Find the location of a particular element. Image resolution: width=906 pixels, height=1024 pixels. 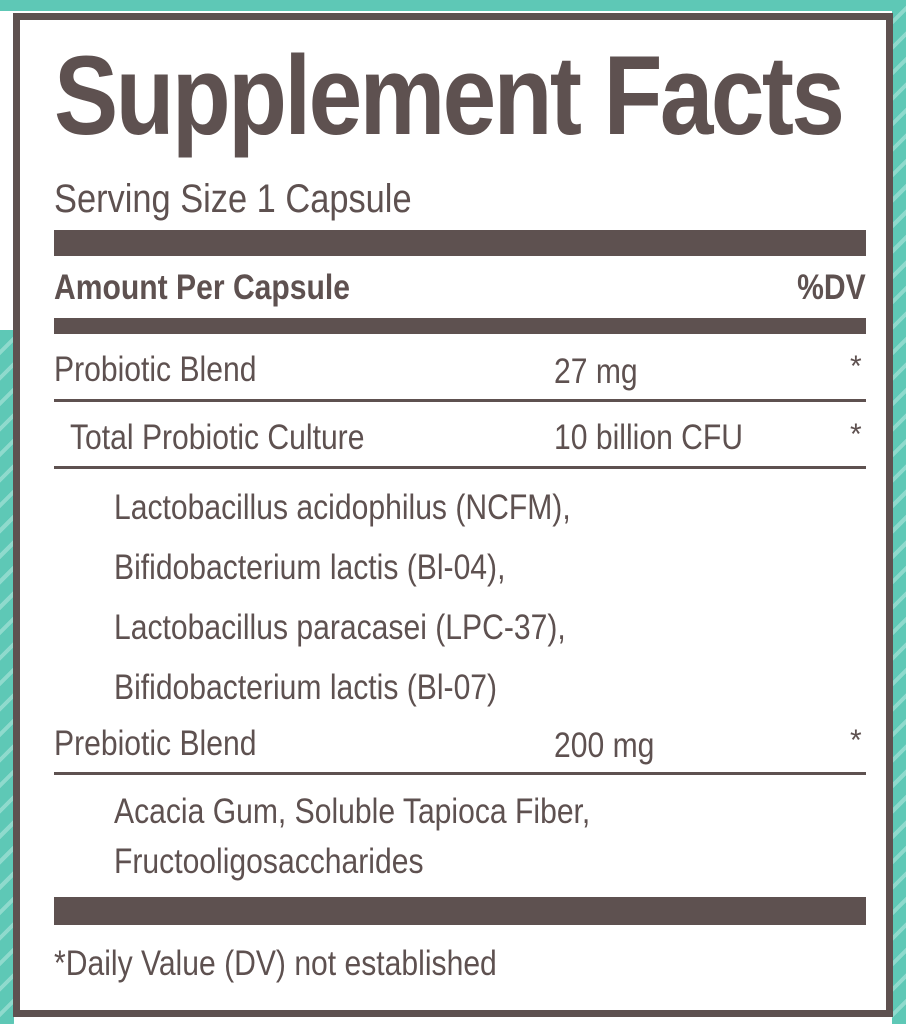

row-amount: 10 billion CFU is located at coordinates (649, 437).